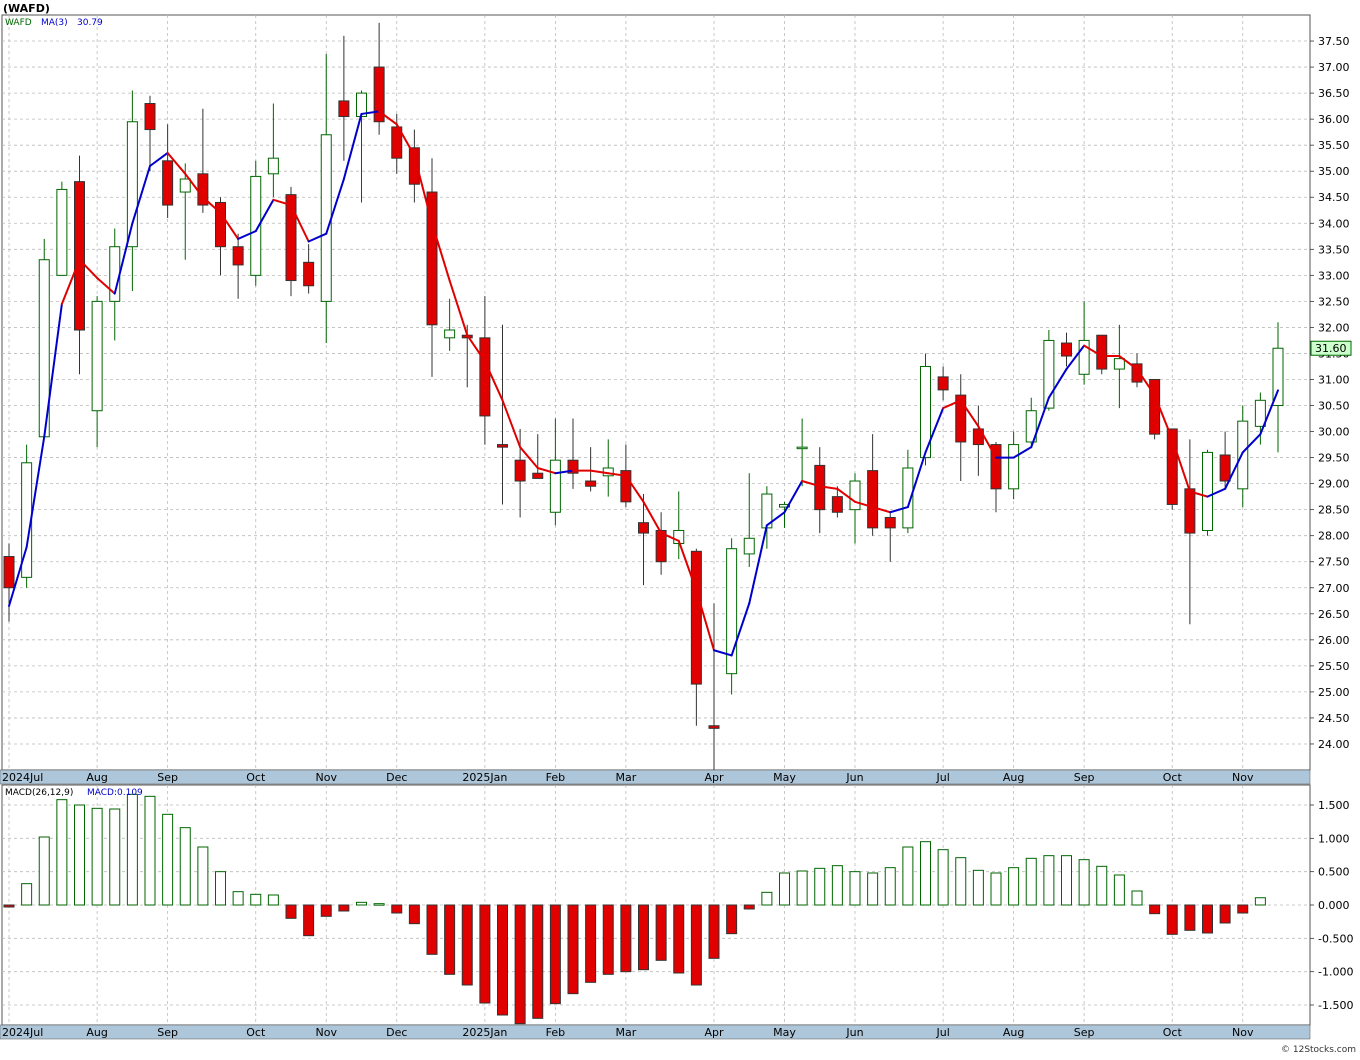 The height and width of the screenshot is (1060, 1360). I want to click on macd-x-tick-label: Aug, so click(96, 1032).